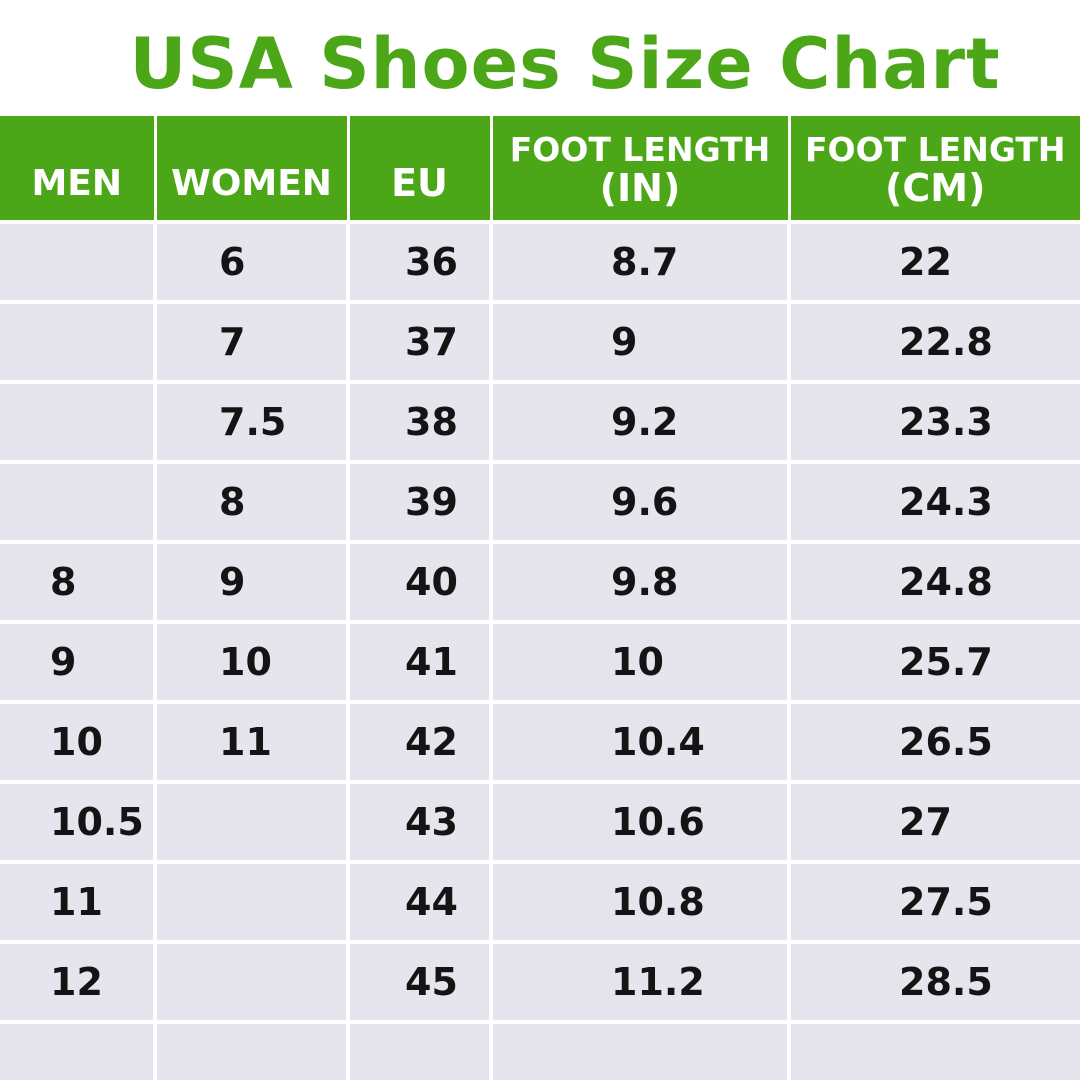 Image resolution: width=1080 pixels, height=1080 pixels. Describe the element at coordinates (418, 981) in the screenshot. I see `cell-eu: 45` at that location.